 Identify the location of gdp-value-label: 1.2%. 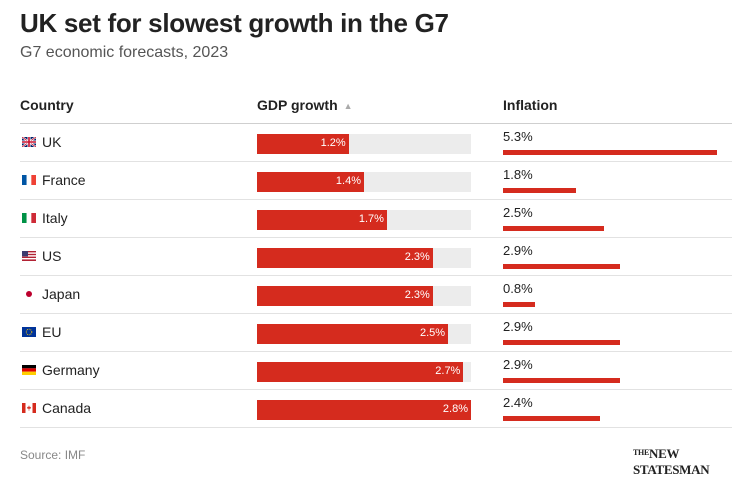
(333, 143).